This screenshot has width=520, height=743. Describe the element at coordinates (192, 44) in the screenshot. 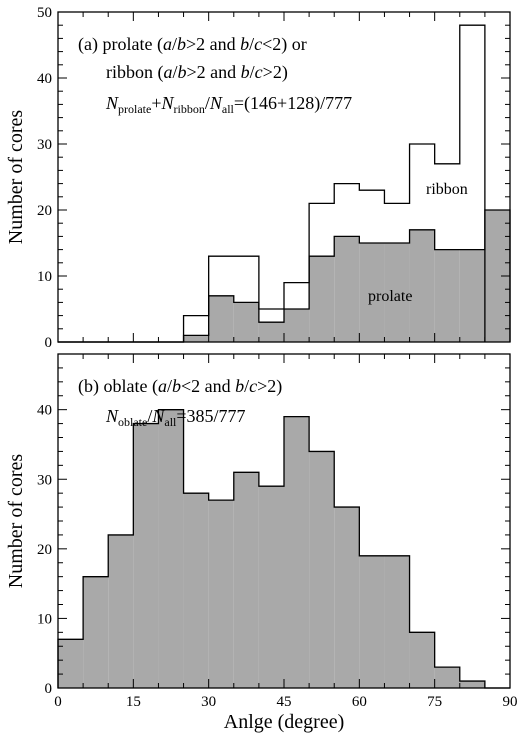

I see `panel-a-annotation-line1: (a) prolate (a/b>2 and b/c<2) or` at that location.